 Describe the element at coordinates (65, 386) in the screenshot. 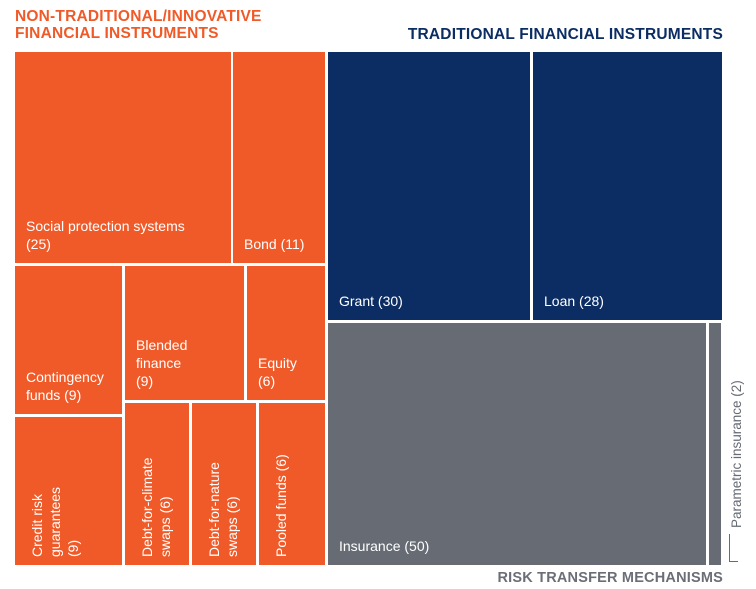

I see `cell-label-contingency-funds: Contingency funds (9)` at that location.